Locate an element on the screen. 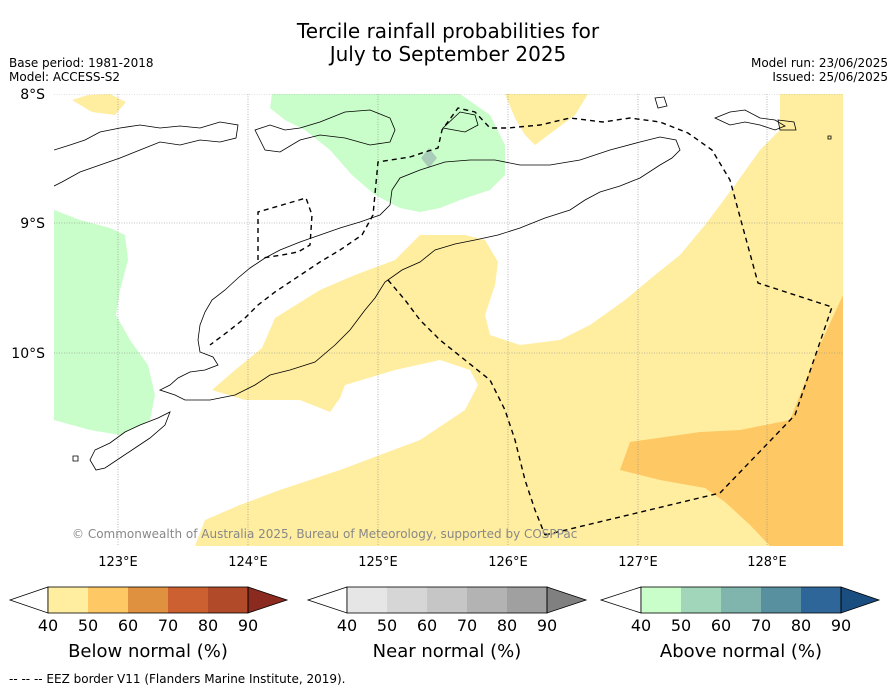  near-normal-diamond-patch is located at coordinates (429, 158).